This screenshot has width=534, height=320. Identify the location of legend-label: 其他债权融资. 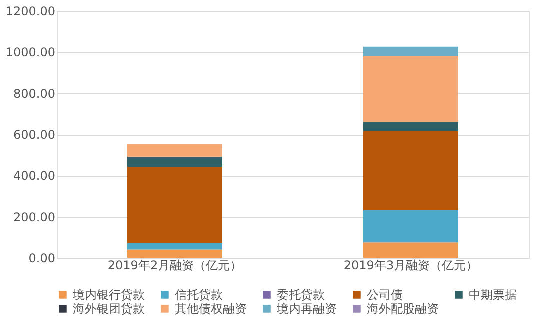
(211, 309).